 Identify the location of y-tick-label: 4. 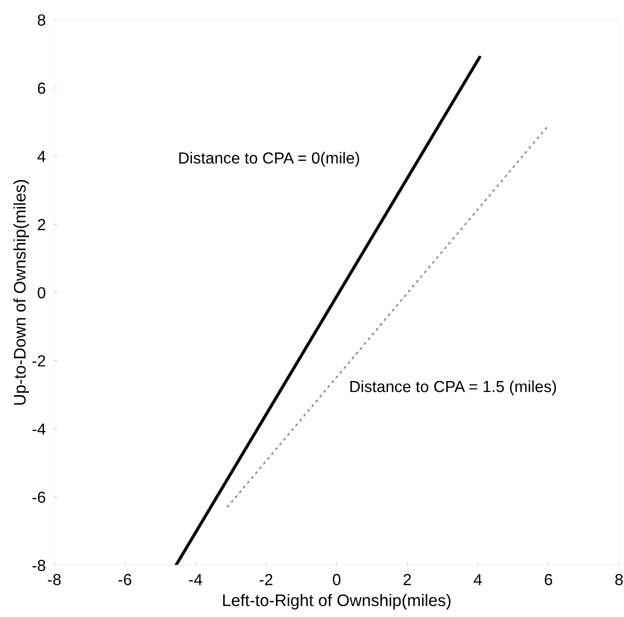
(41, 156).